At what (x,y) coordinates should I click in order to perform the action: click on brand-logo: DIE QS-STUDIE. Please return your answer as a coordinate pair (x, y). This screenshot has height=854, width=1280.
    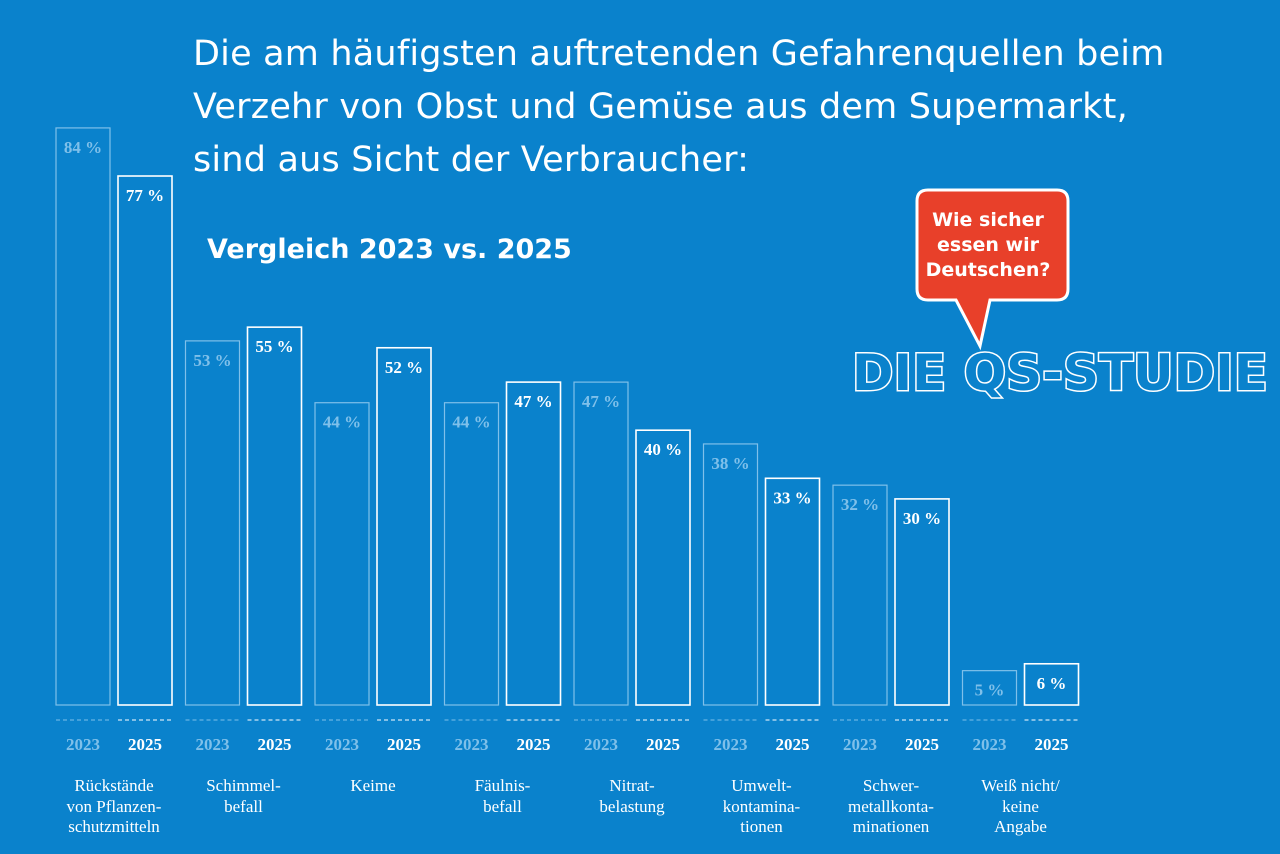
    Looking at the image, I should click on (1060, 373).